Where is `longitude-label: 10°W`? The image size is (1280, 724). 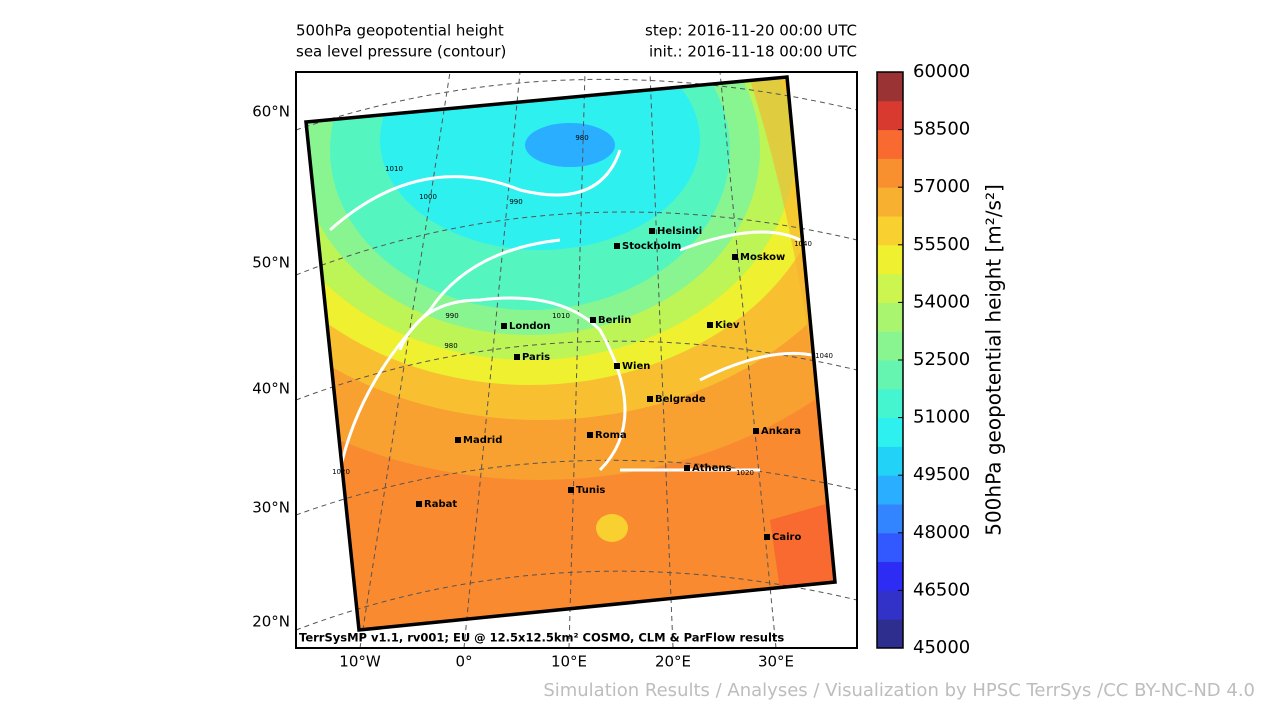 longitude-label: 10°W is located at coordinates (360, 662).